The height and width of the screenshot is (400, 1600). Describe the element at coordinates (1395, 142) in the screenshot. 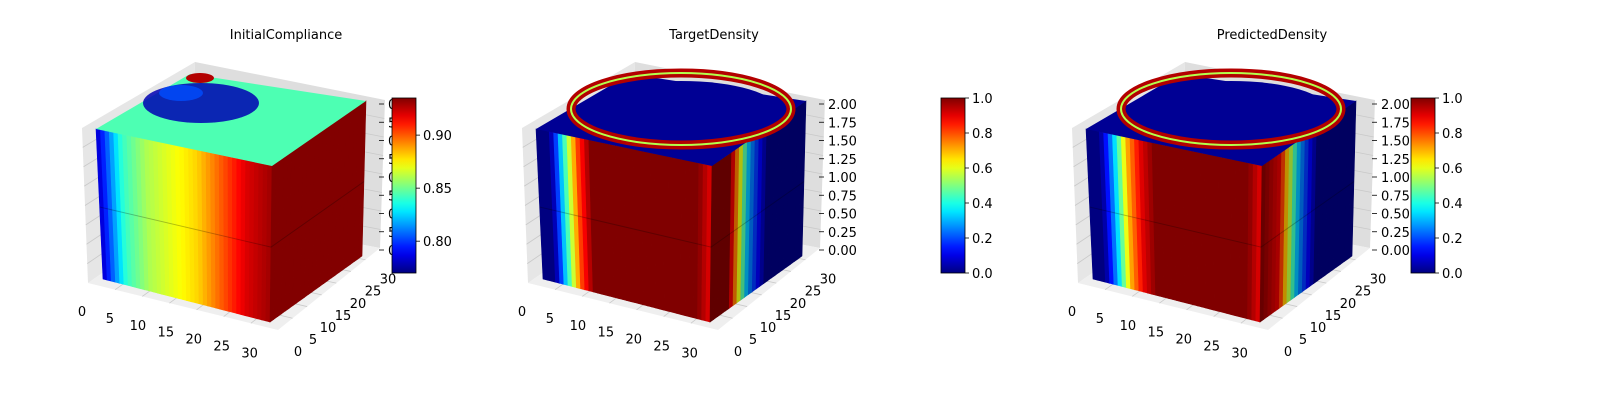

I see `z-tick-label: 1.50` at that location.